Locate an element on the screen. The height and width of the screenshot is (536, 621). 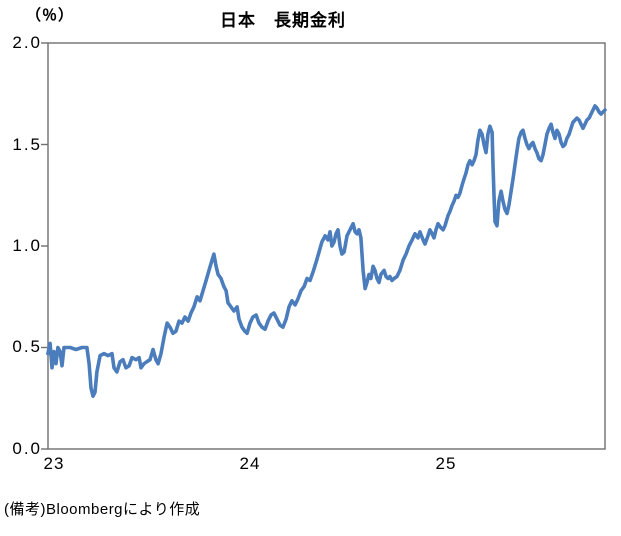
x-tick-label: 25 is located at coordinates (446, 463).